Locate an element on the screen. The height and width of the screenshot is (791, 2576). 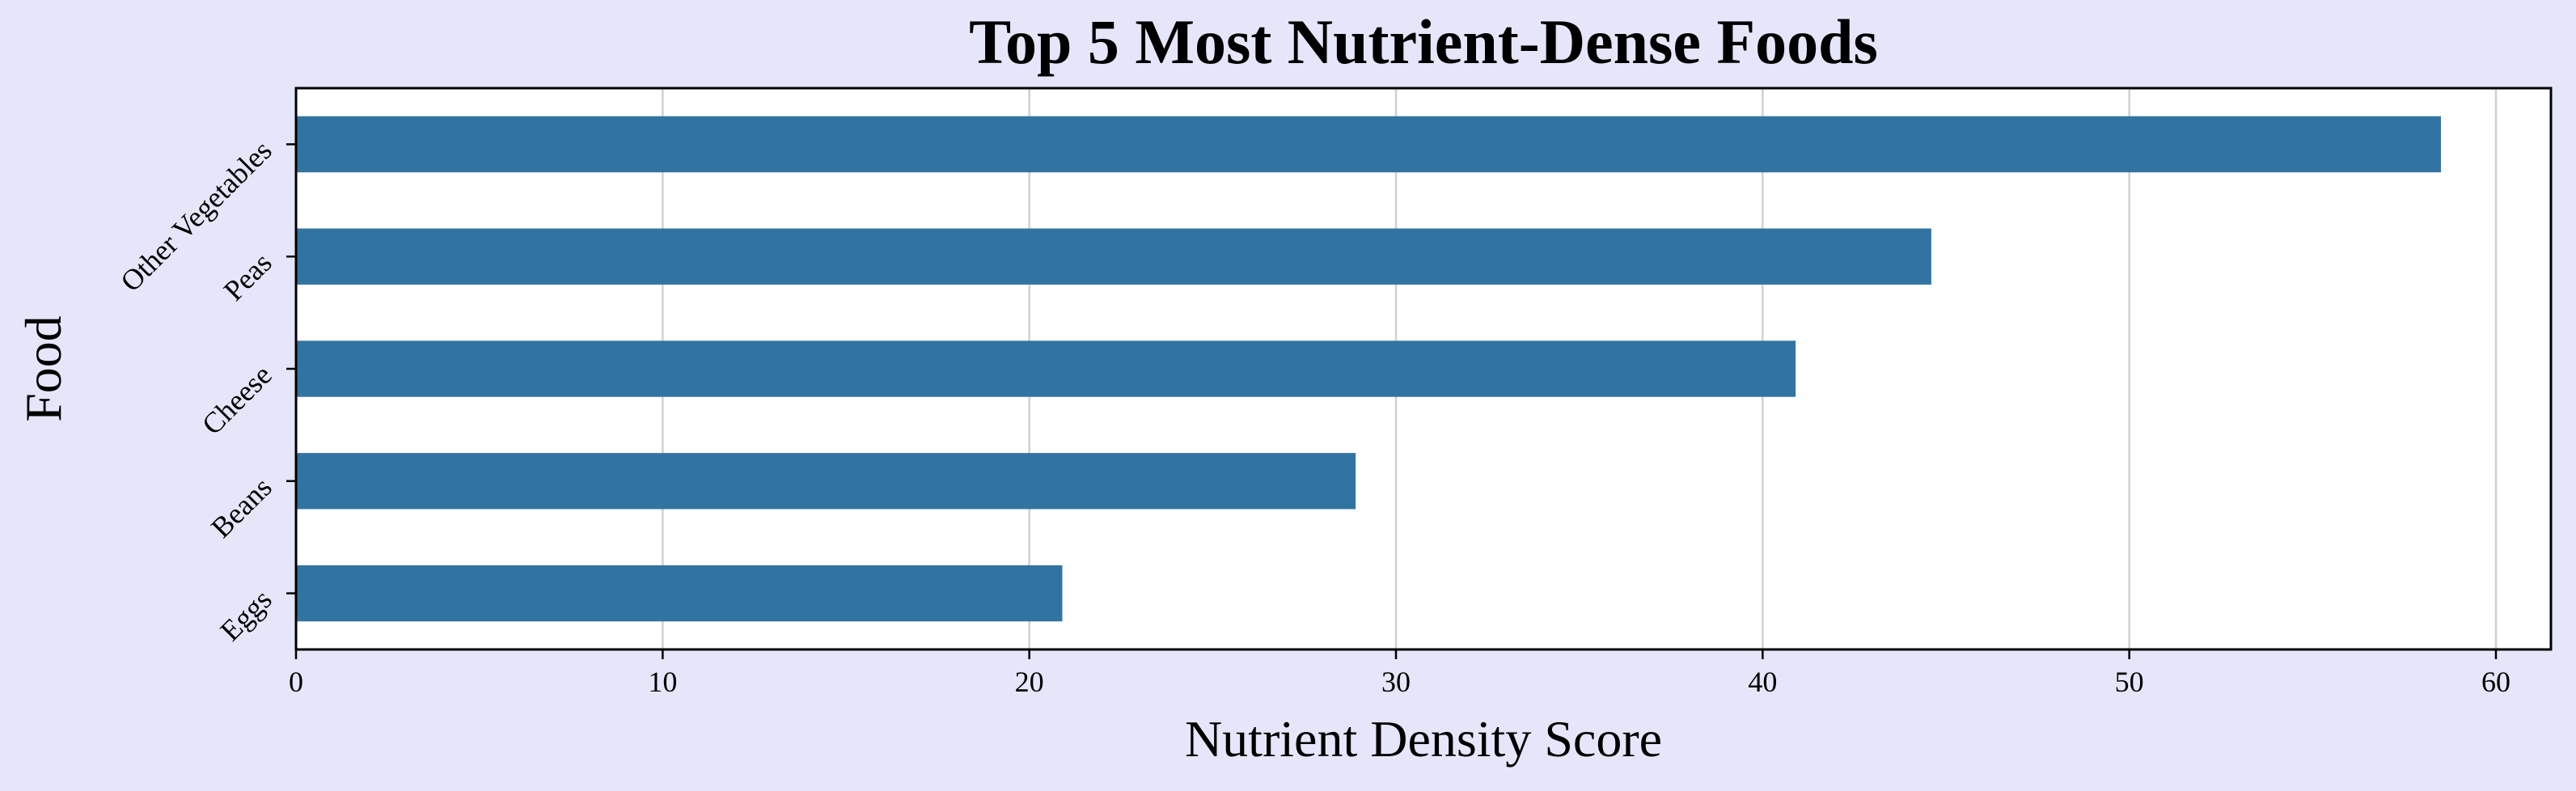
x-axis-ticks: 0 10 20 30 40 50 60 is located at coordinates (1400, 673).